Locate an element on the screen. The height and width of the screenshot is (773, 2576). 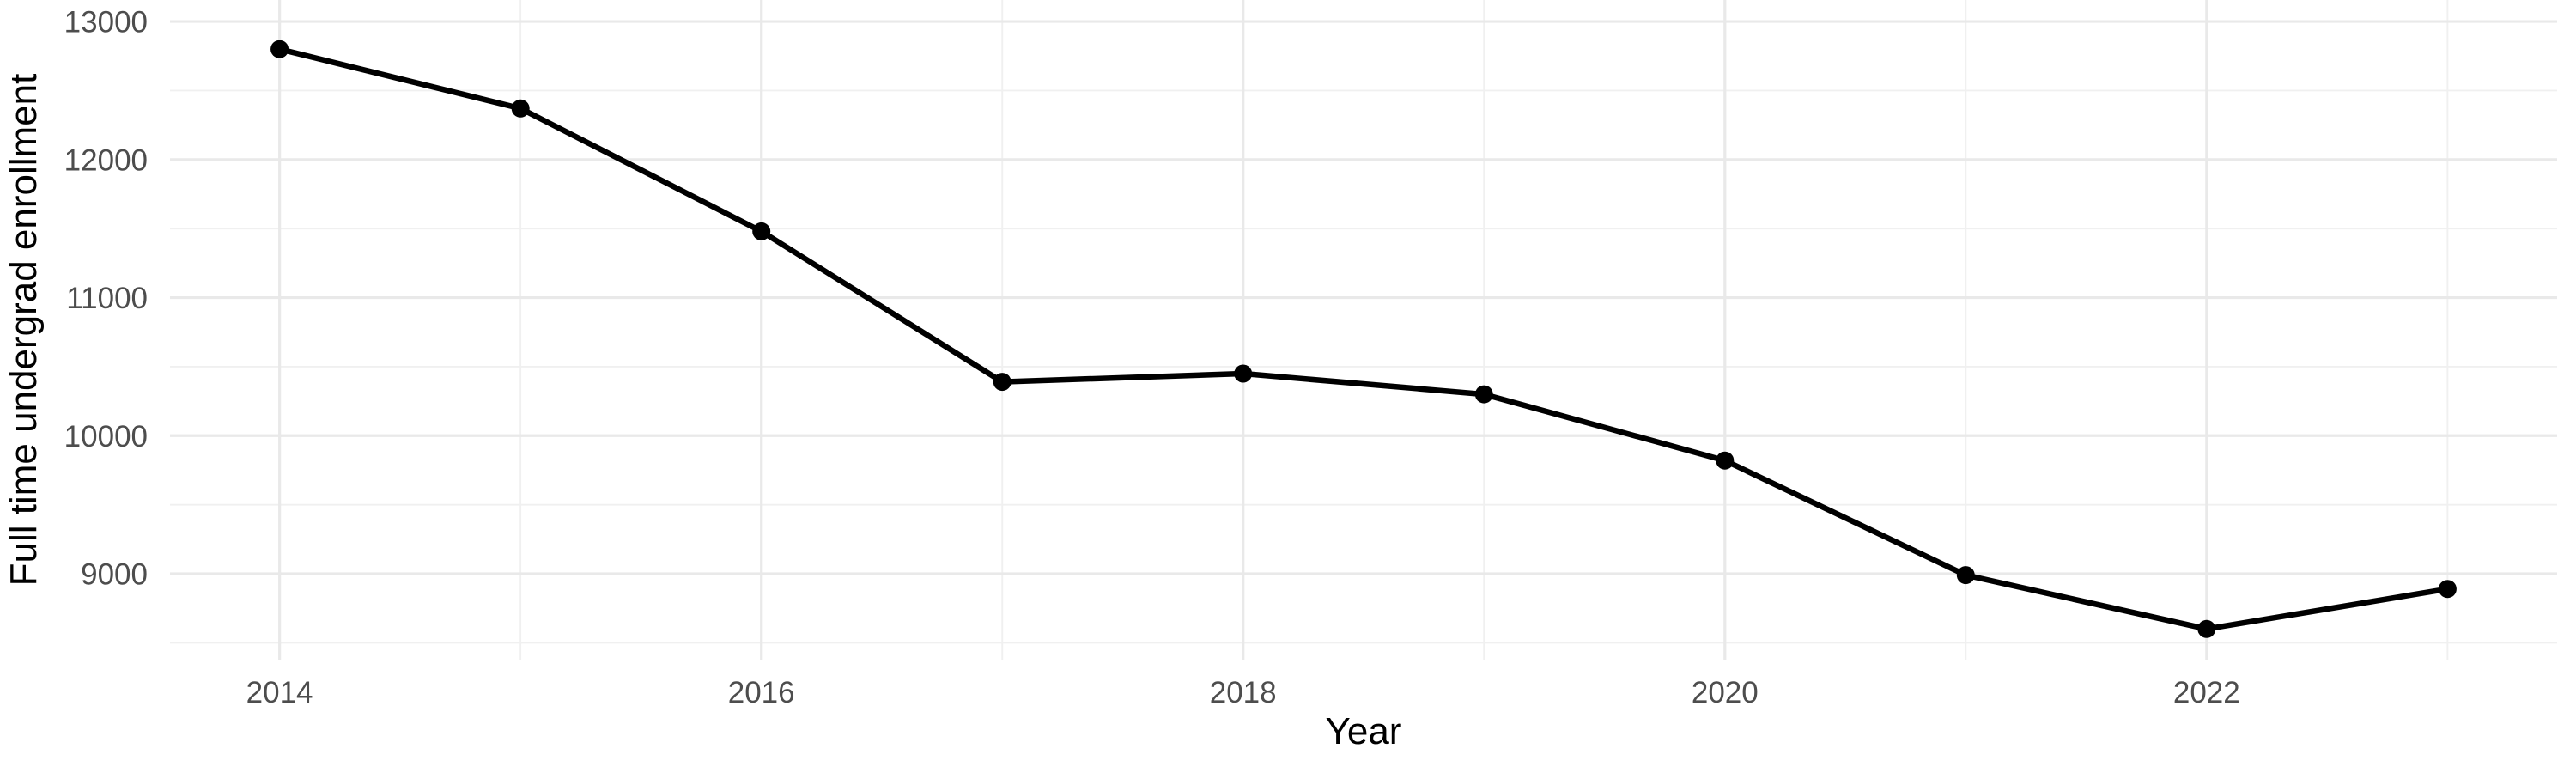
x-tick-label: 2018 is located at coordinates (1243, 692).